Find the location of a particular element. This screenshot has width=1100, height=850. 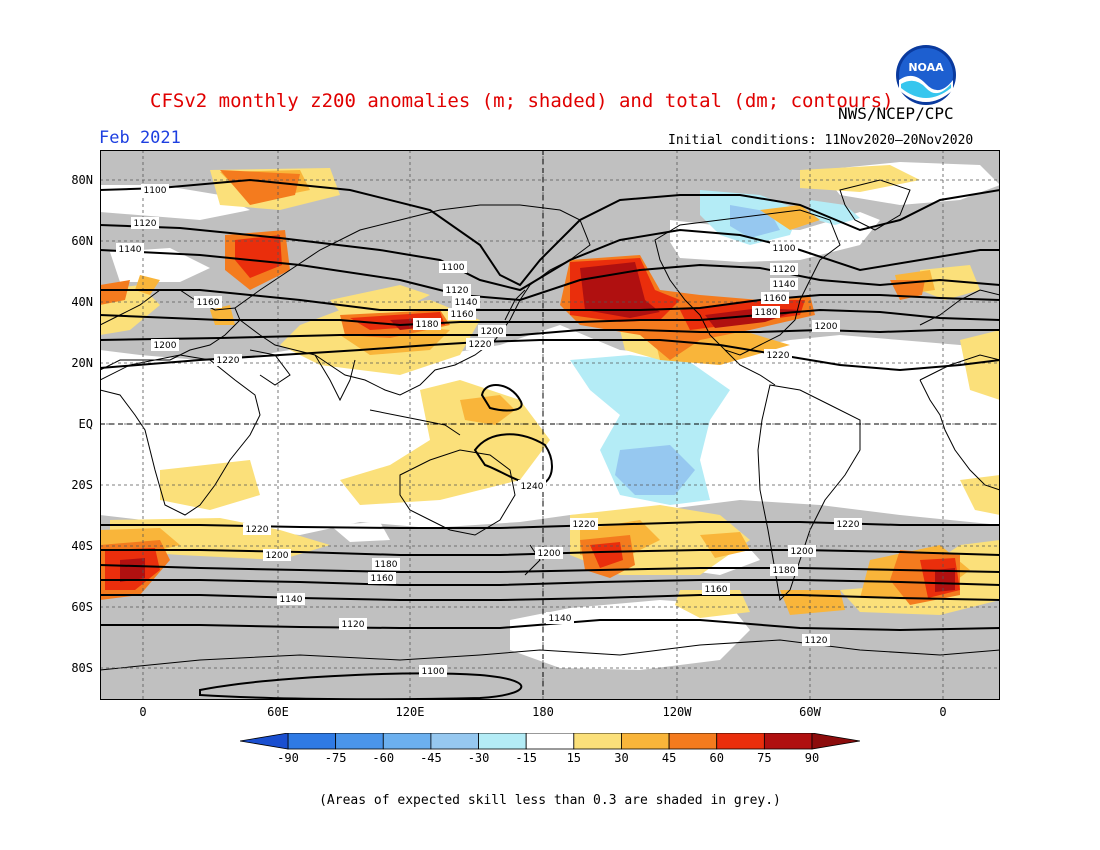

colorbar-label: 30 is located at coordinates (621, 758).